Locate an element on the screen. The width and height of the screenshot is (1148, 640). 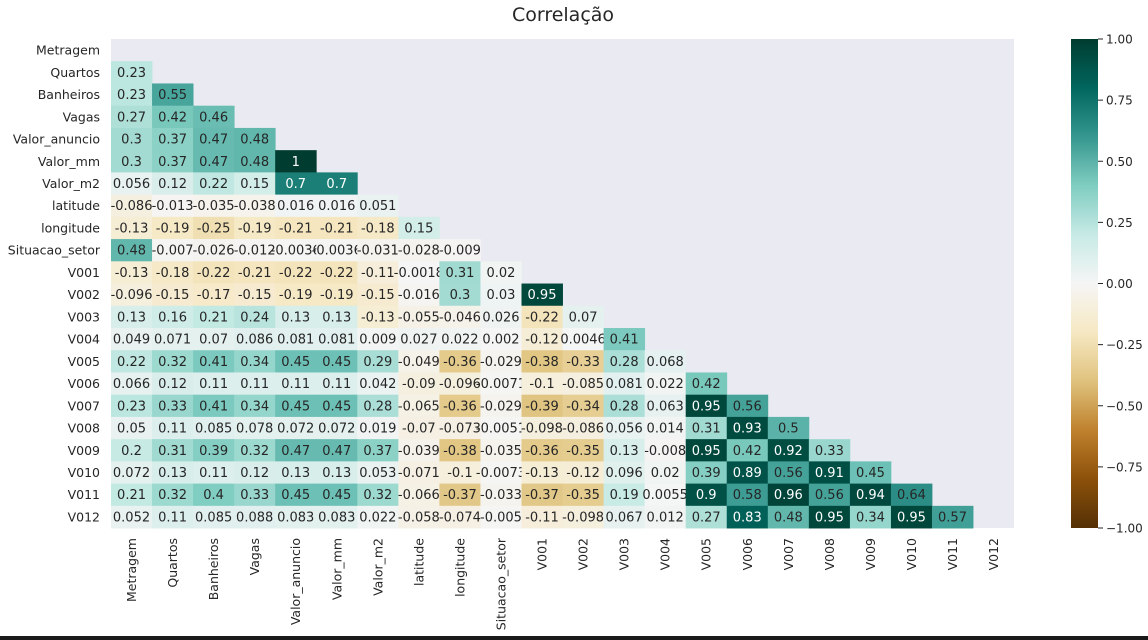
column-label: latitude is located at coordinates (418, 562).